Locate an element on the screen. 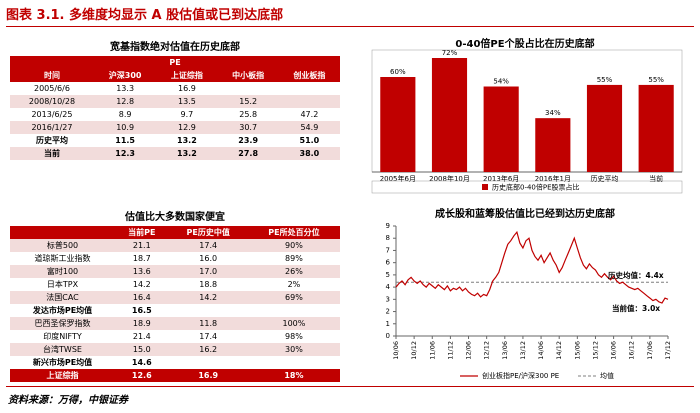 The image size is (700, 413). table-cell: 新兴市场PE均值 is located at coordinates (62, 362).